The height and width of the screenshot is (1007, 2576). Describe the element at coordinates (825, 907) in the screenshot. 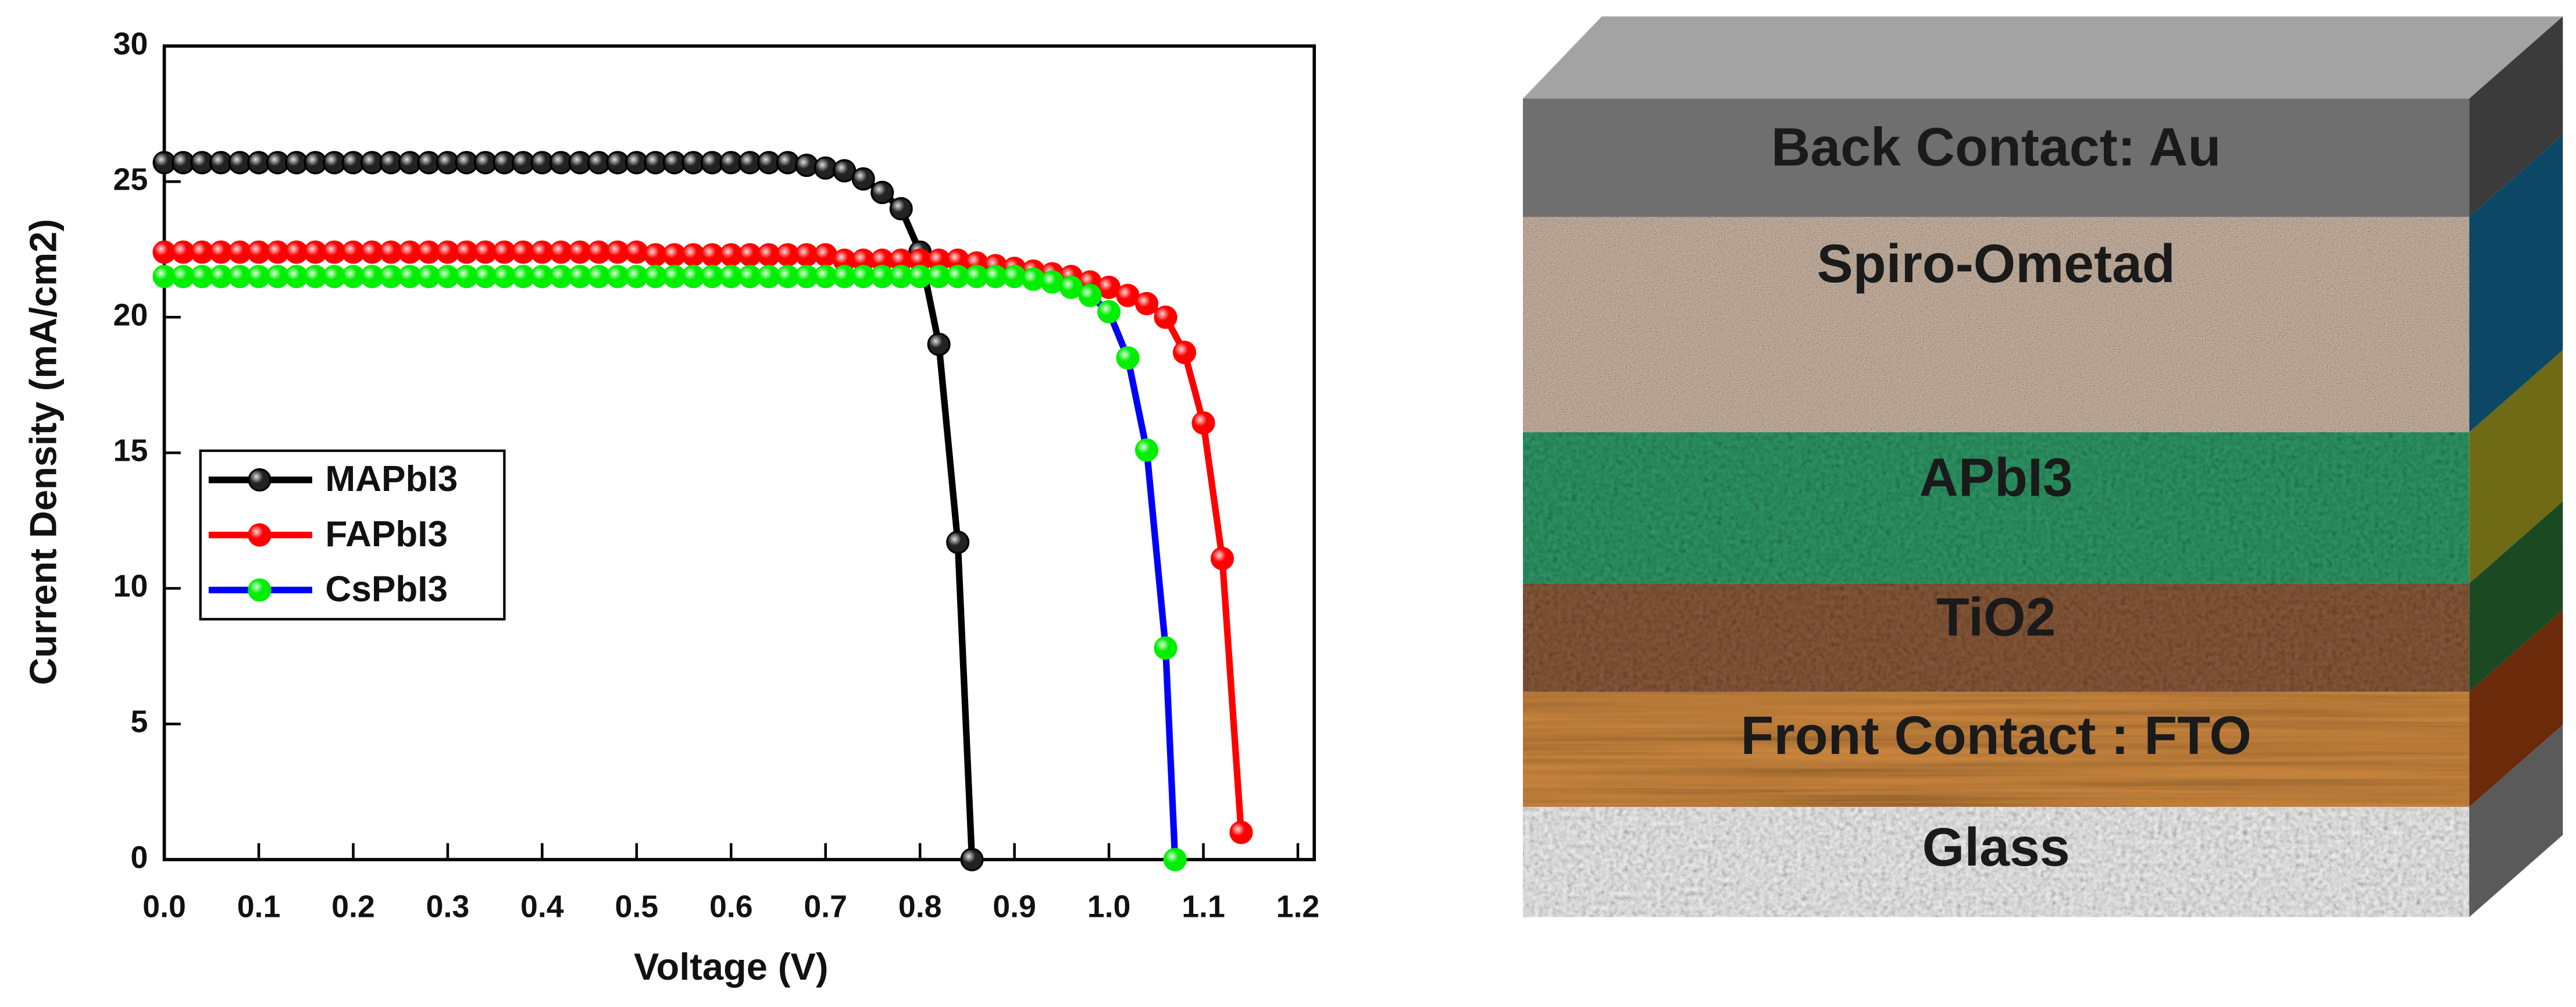

I see `x-tick-label: 0.7` at that location.